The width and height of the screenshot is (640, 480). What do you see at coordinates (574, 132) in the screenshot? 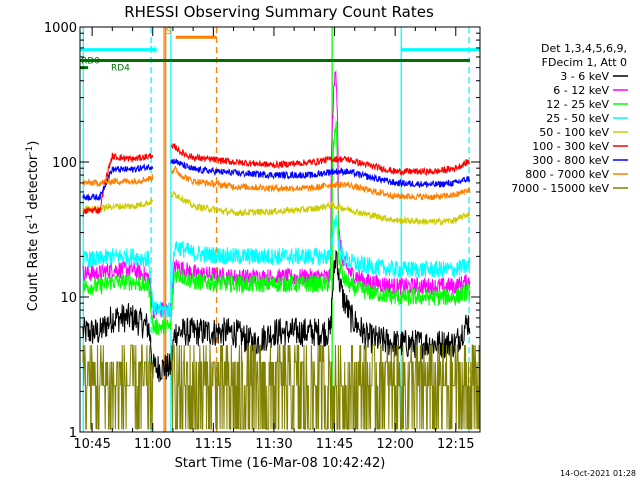
I see `legend-label-4: 50 - 100 keV` at bounding box center [574, 132].